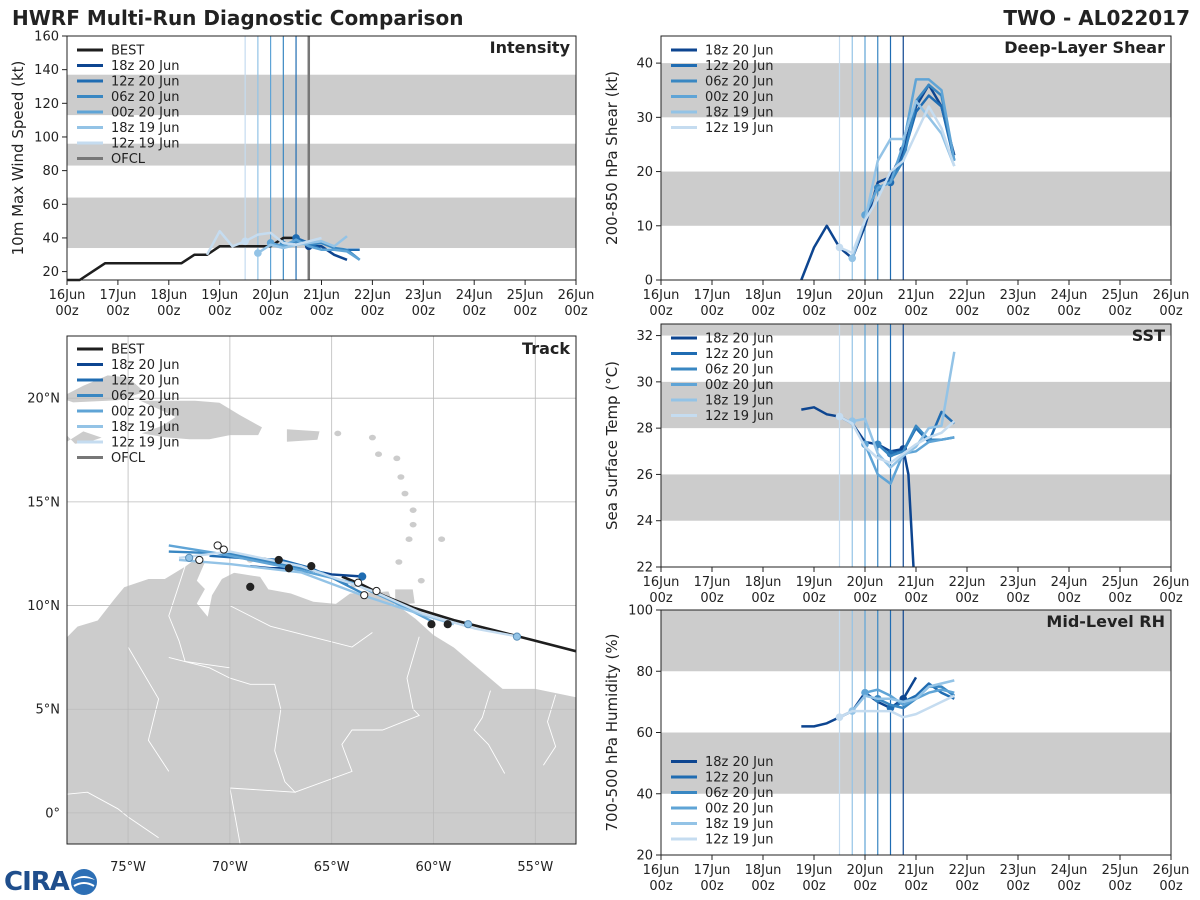  What do you see at coordinates (46, 70) in the screenshot?
I see `intensity-ytick-label: 140` at bounding box center [46, 70].